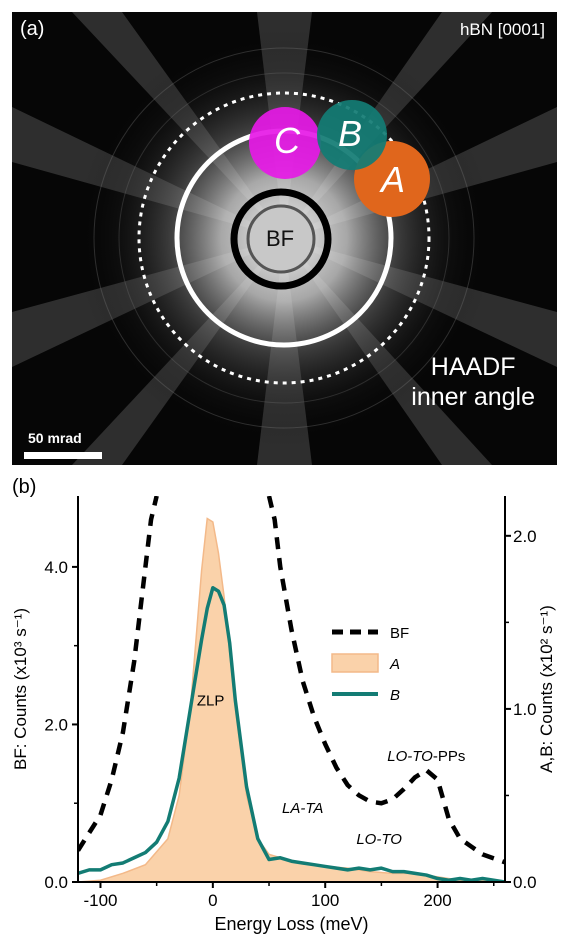  Describe the element at coordinates (24, 487) in the screenshot. I see `panel-b-label: (b)` at that location.